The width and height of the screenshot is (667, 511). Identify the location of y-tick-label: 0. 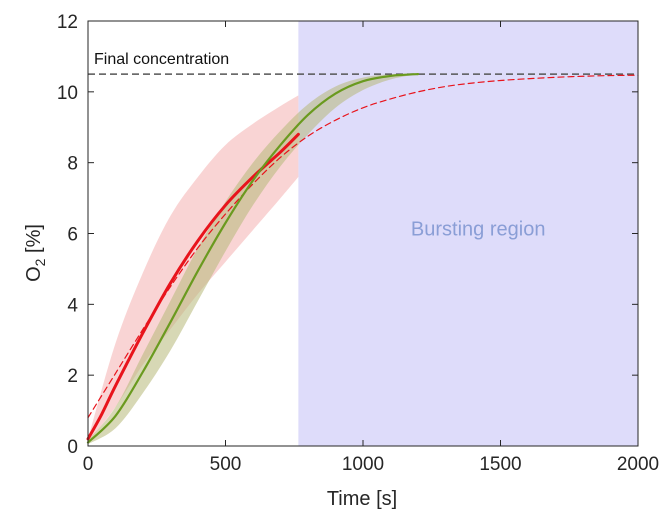
(72, 447).